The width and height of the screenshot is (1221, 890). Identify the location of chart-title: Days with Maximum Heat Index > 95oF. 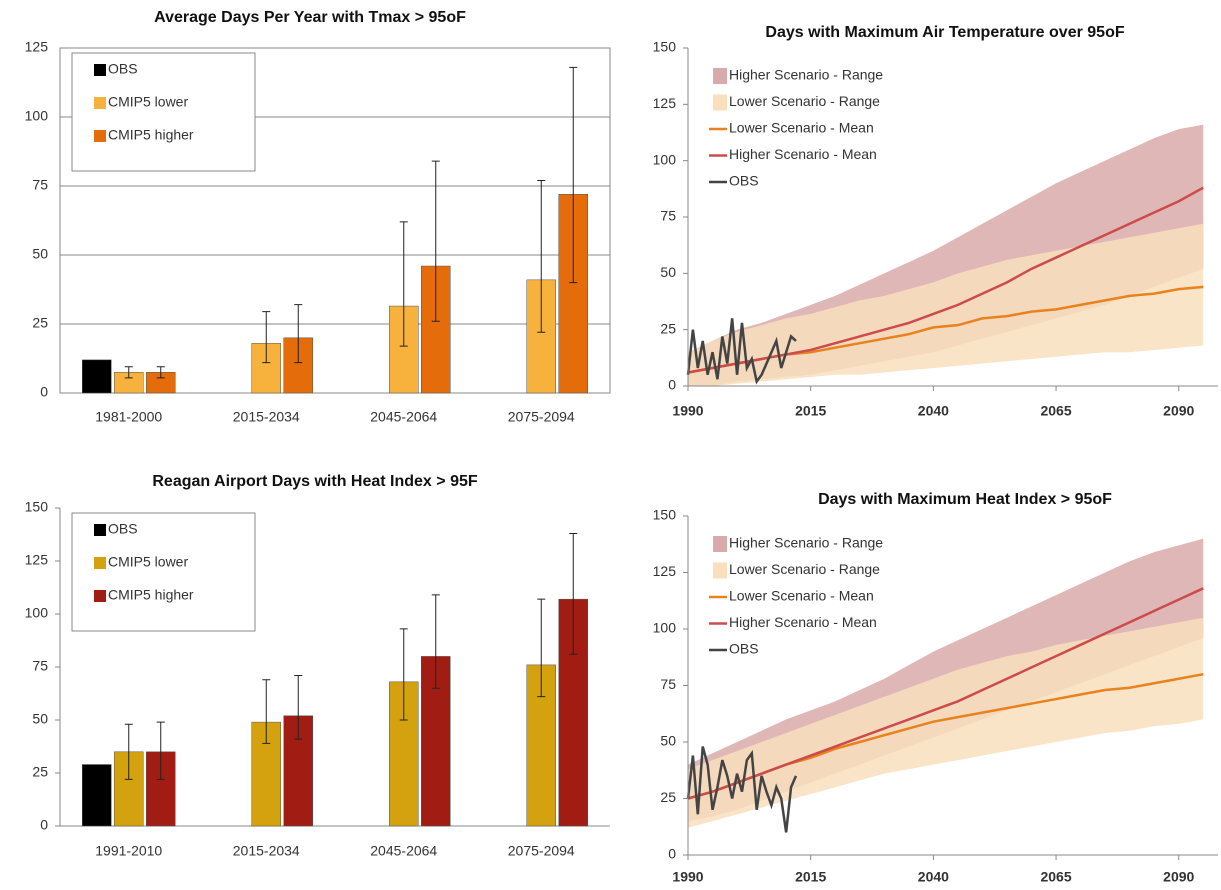
(965, 499).